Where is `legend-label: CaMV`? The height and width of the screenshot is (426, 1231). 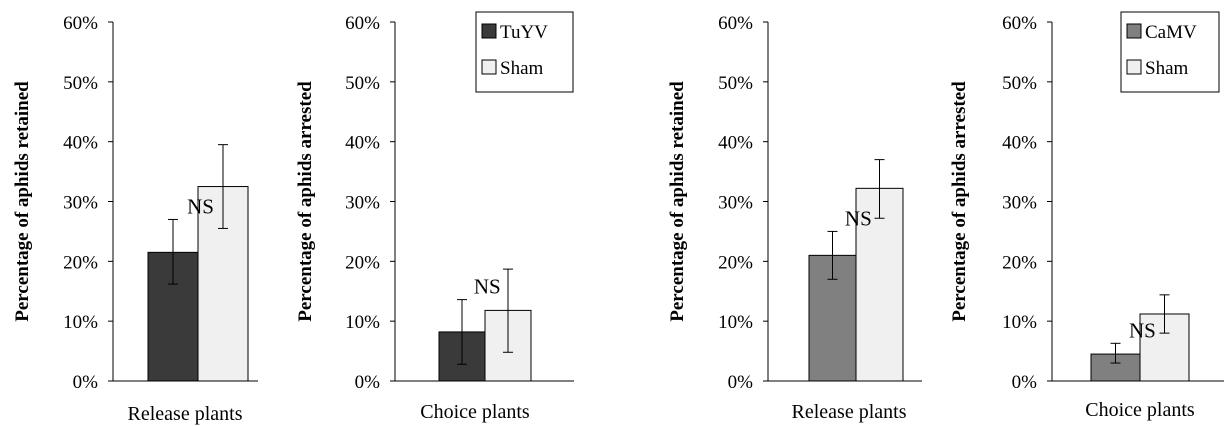 legend-label: CaMV is located at coordinates (1171, 32).